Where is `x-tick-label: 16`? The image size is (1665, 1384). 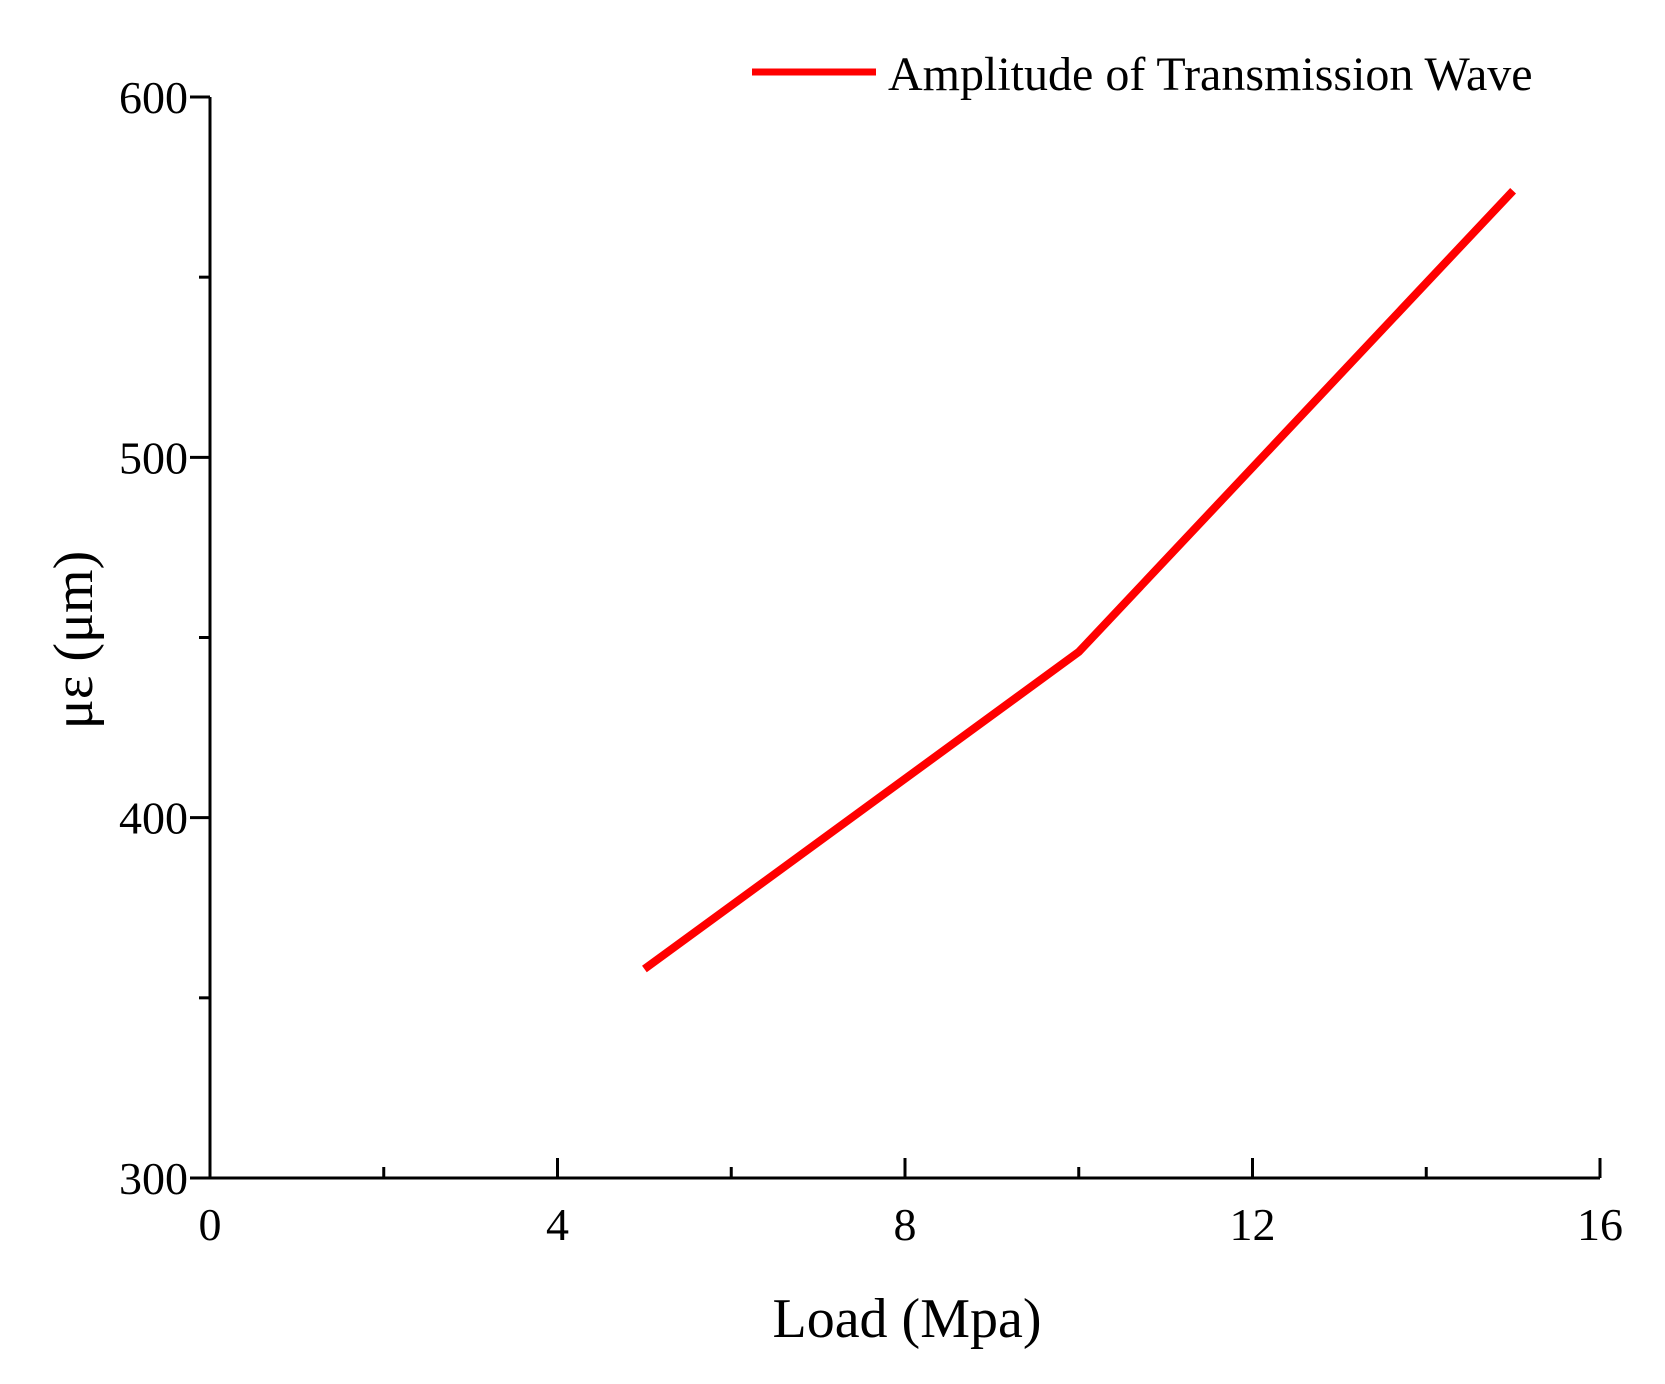 x-tick-label: 16 is located at coordinates (1600, 1224).